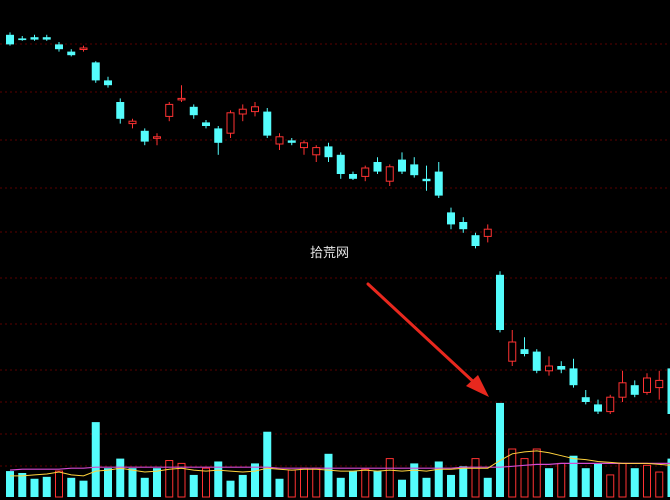 This screenshot has width=670, height=500. I want to click on ma-long-line, so click(339, 466).